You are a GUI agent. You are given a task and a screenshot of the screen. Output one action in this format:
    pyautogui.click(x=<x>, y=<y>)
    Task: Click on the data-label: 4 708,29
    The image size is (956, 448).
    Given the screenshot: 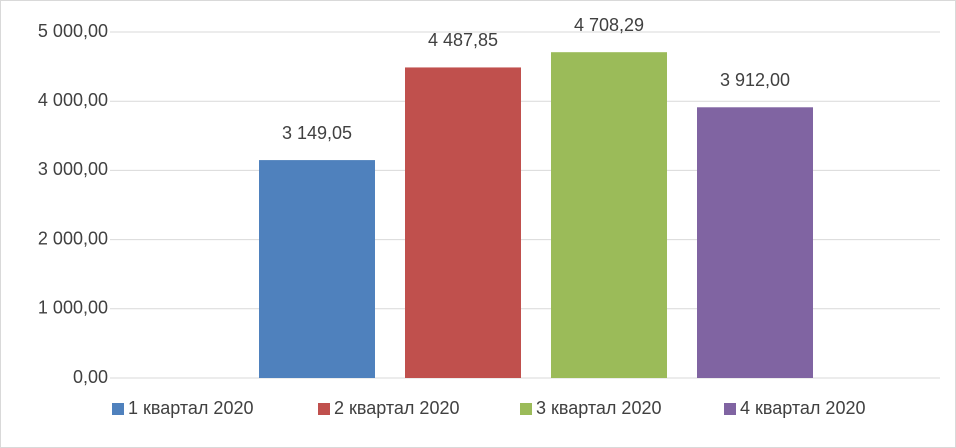 What is the action you would take?
    pyautogui.click(x=609, y=25)
    